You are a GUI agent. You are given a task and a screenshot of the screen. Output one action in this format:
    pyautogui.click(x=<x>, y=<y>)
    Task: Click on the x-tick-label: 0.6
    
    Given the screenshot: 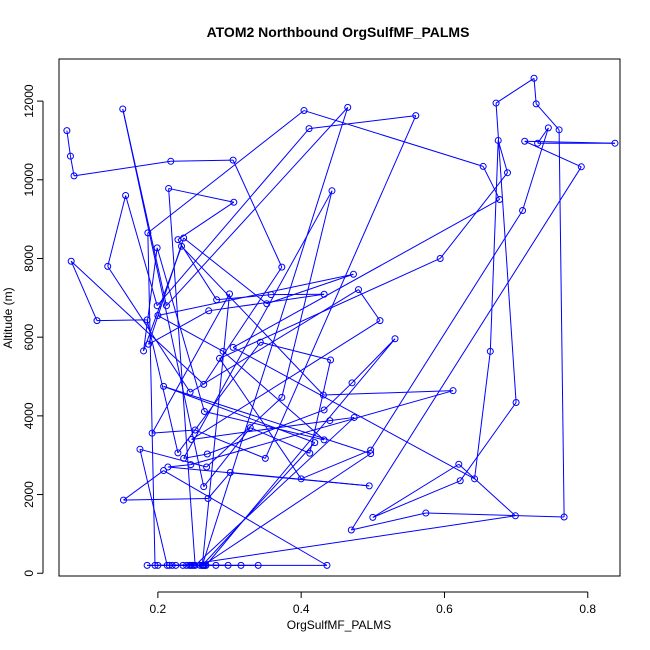 What is the action you would take?
    pyautogui.click(x=444, y=609)
    